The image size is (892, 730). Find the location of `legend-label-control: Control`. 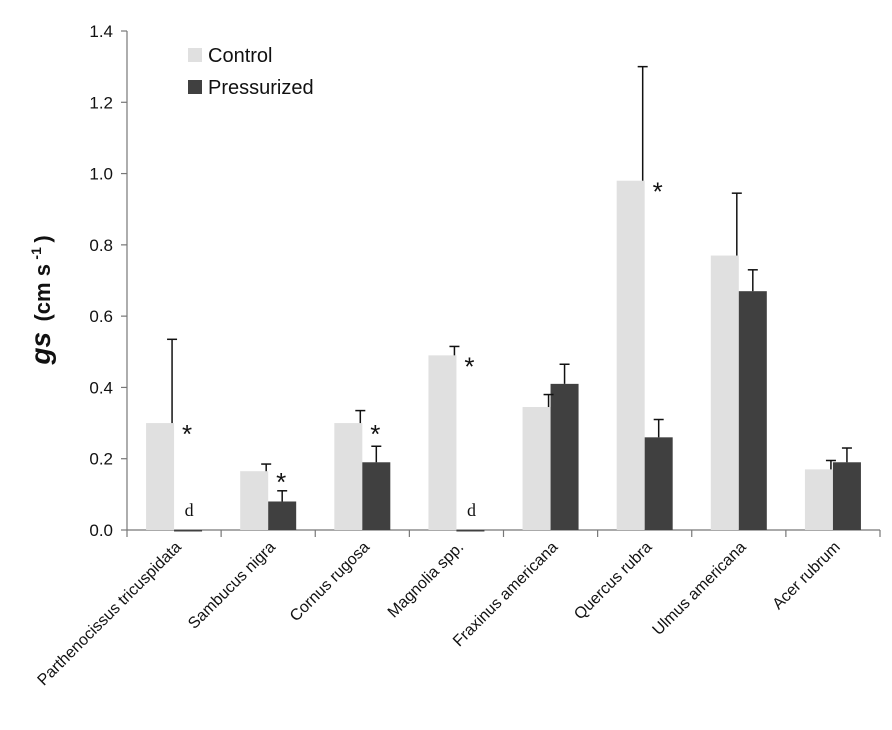

legend-label-control: Control is located at coordinates (240, 56).